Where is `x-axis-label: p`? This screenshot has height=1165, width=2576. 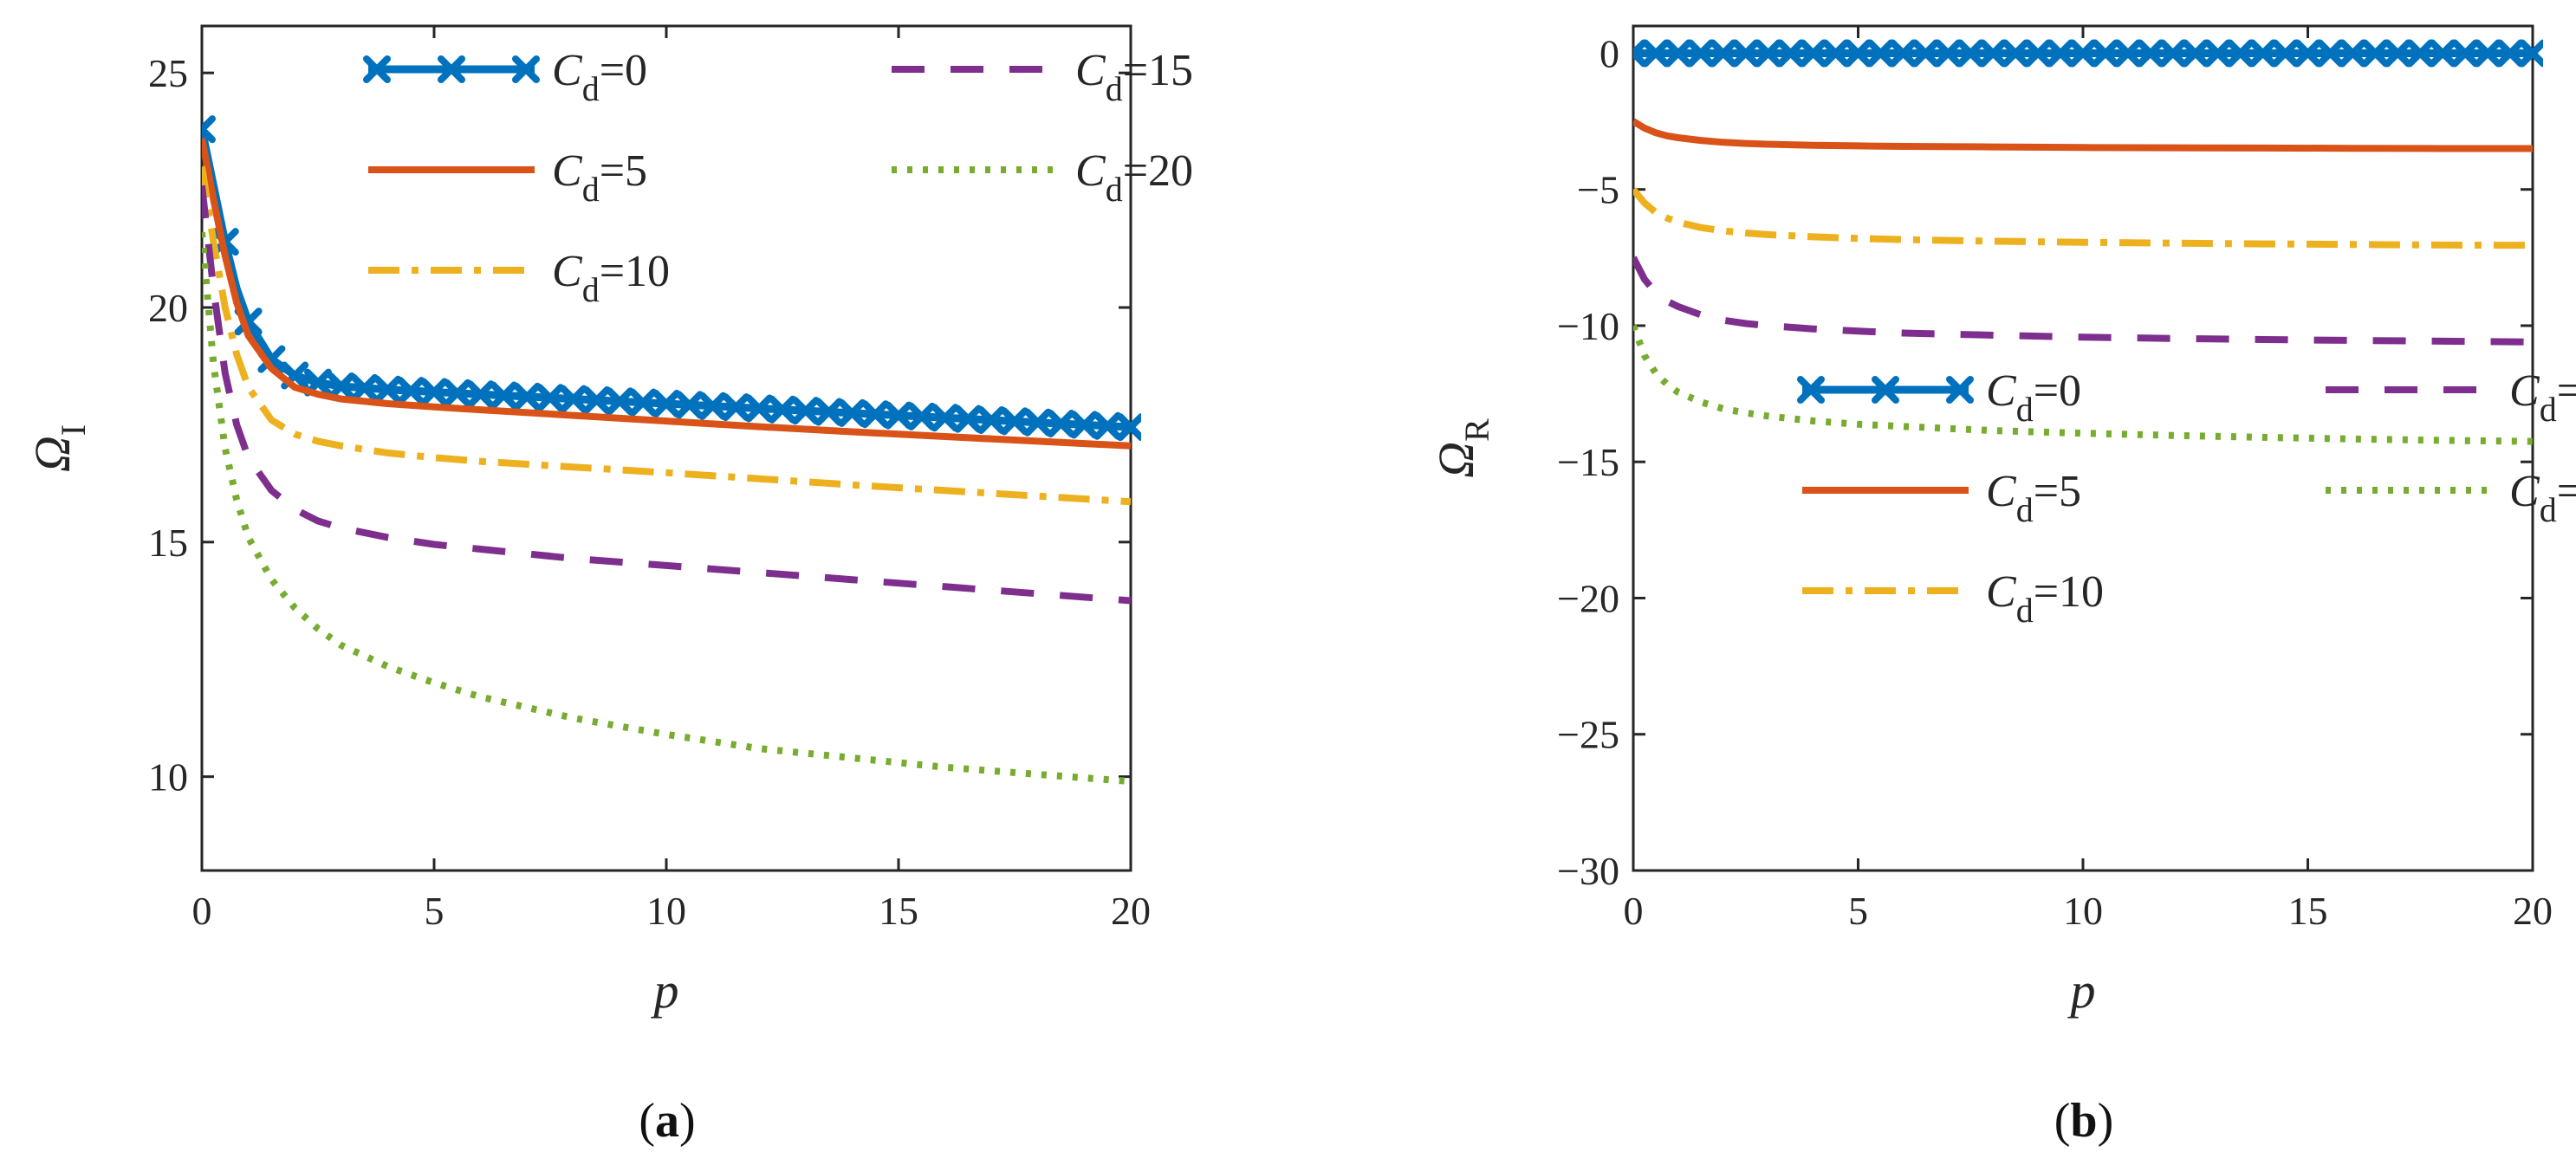 x-axis-label: p is located at coordinates (2082, 990).